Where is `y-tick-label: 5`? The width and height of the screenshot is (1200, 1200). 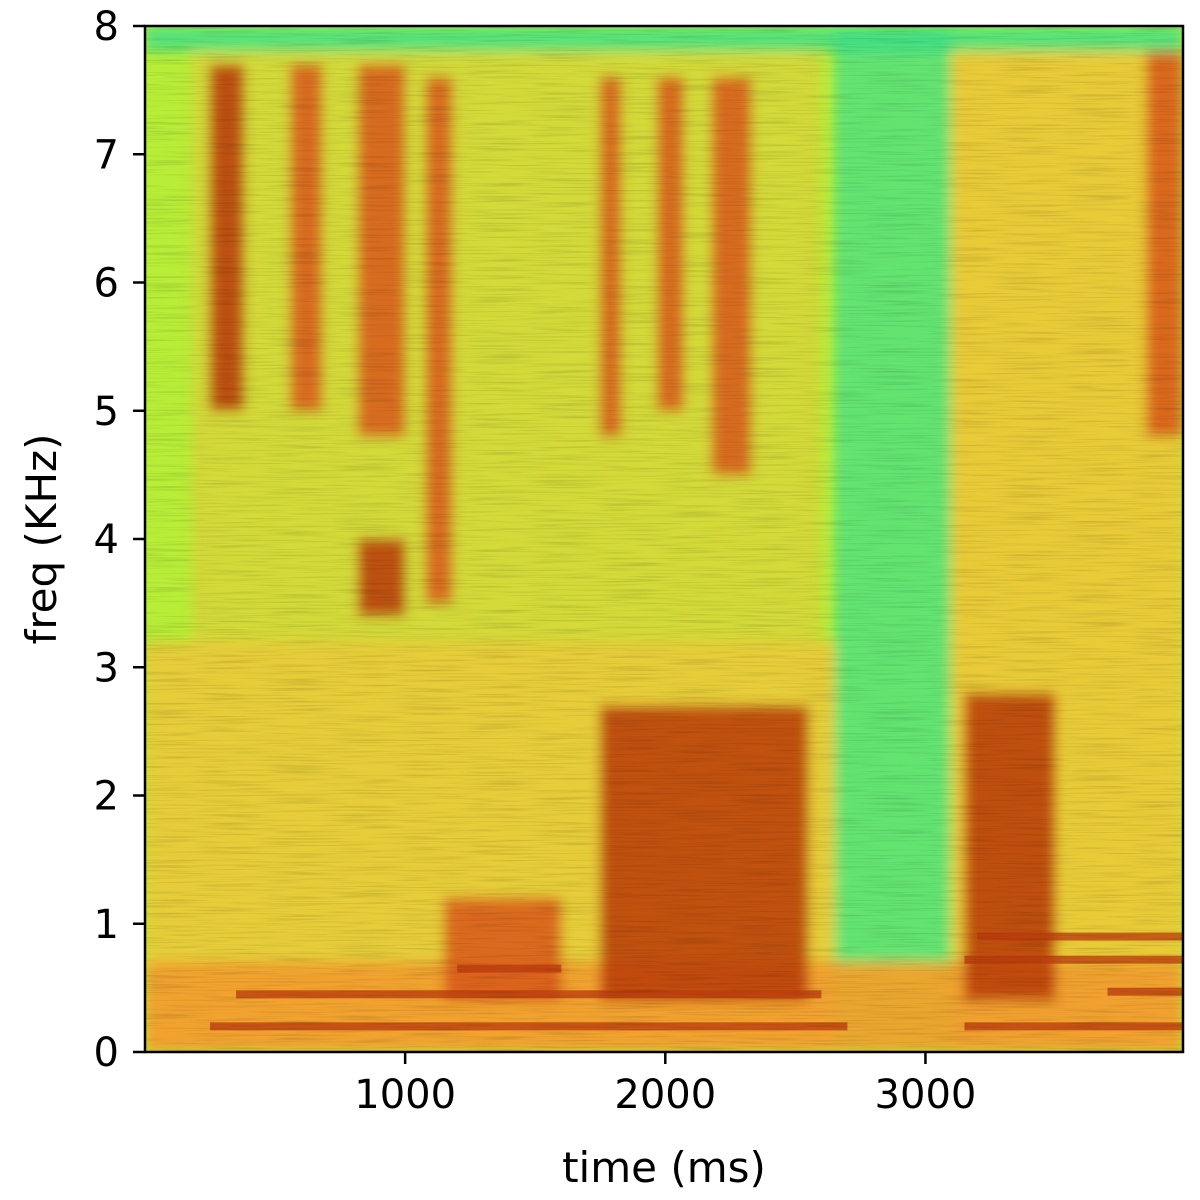 y-tick-label: 5 is located at coordinates (106, 412).